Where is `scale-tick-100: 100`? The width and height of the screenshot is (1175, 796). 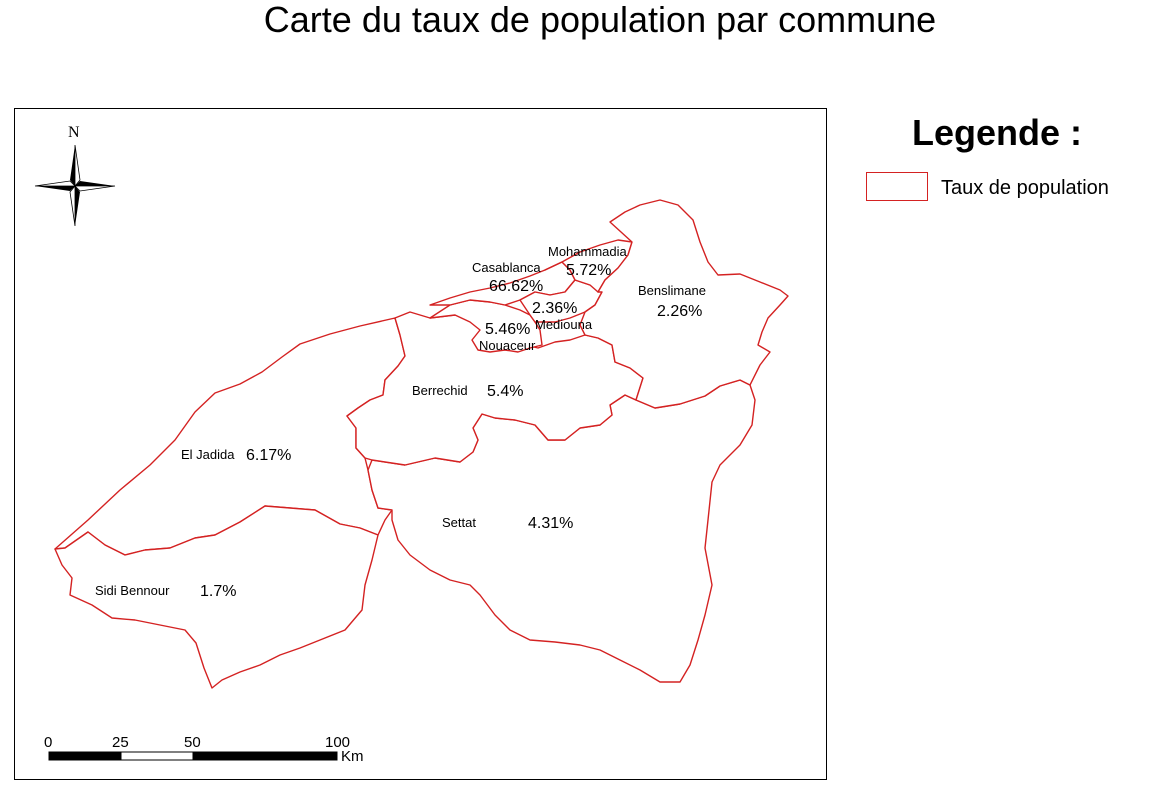 scale-tick-100: 100 is located at coordinates (337, 742).